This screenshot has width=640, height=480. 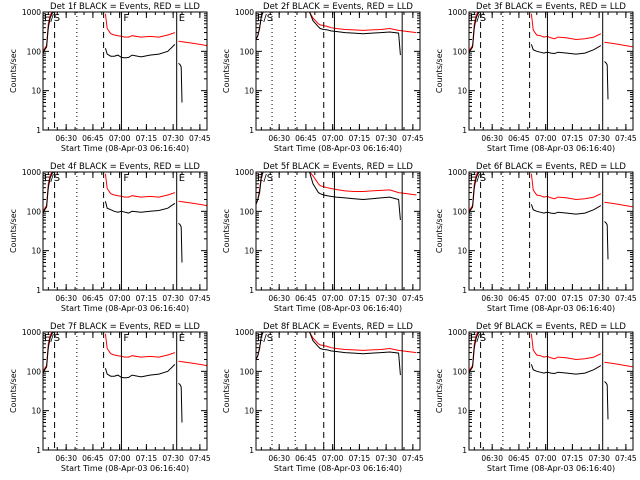 I want to click on chart-title: Det 3f BLACK = Events, RED = LLD, so click(x=551, y=7).